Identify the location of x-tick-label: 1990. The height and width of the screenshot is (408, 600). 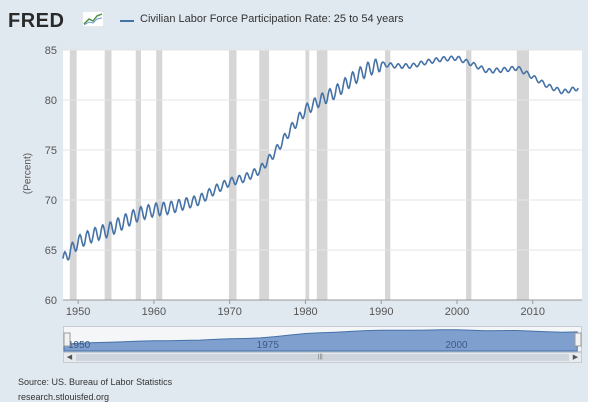
(381, 312).